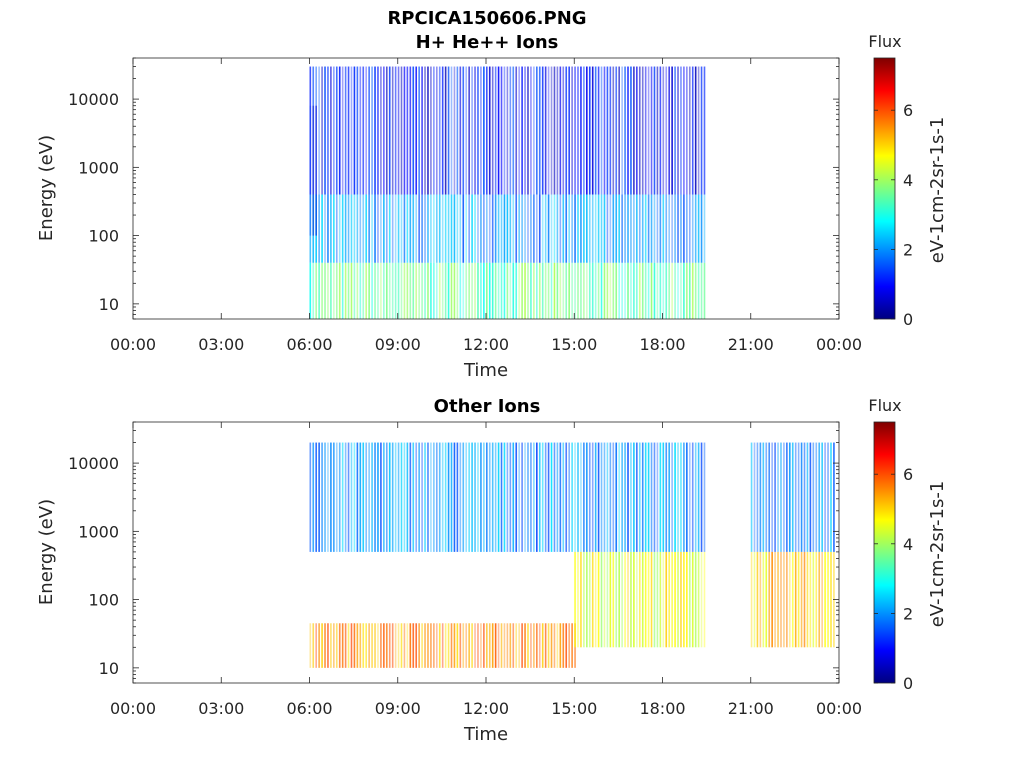 This screenshot has height=768, width=1024. What do you see at coordinates (574, 344) in the screenshot?
I see `x-tick-label: 15:00` at bounding box center [574, 344].